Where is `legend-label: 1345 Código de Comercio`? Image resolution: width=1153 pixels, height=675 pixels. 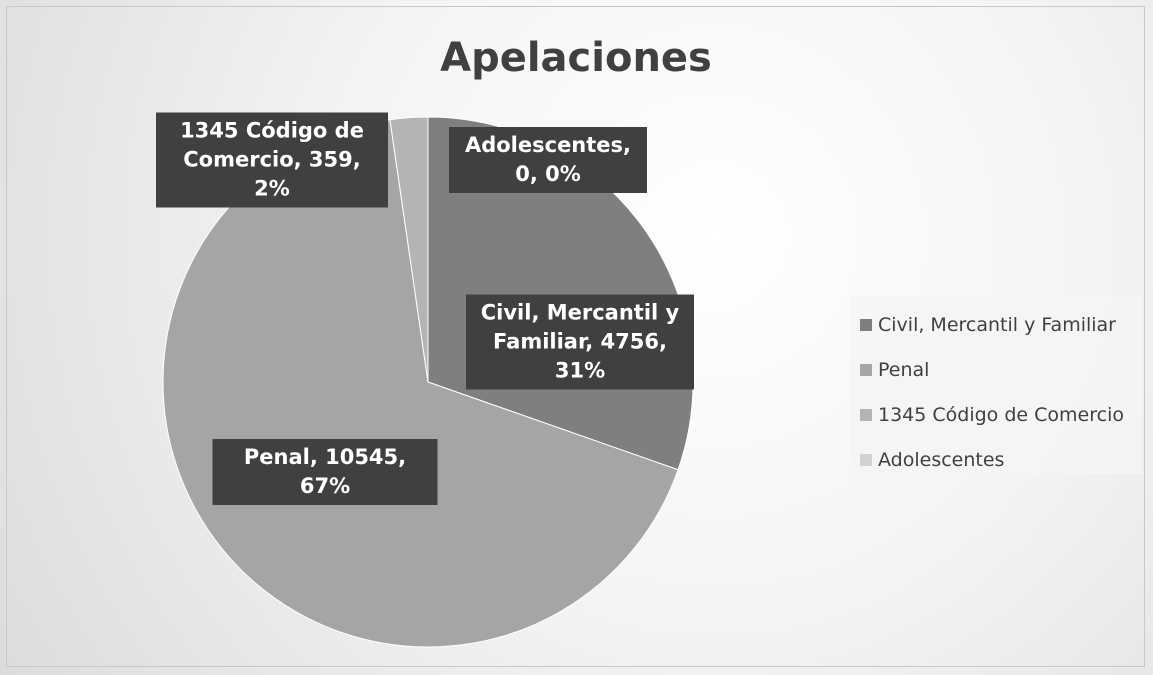 legend-label: 1345 Código de Comercio is located at coordinates (1001, 414).